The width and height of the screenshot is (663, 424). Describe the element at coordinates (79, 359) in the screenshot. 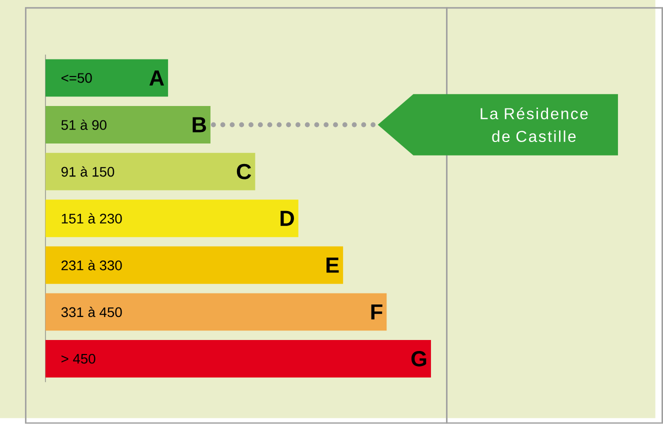

I see `y-tick-label: > 450` at that location.